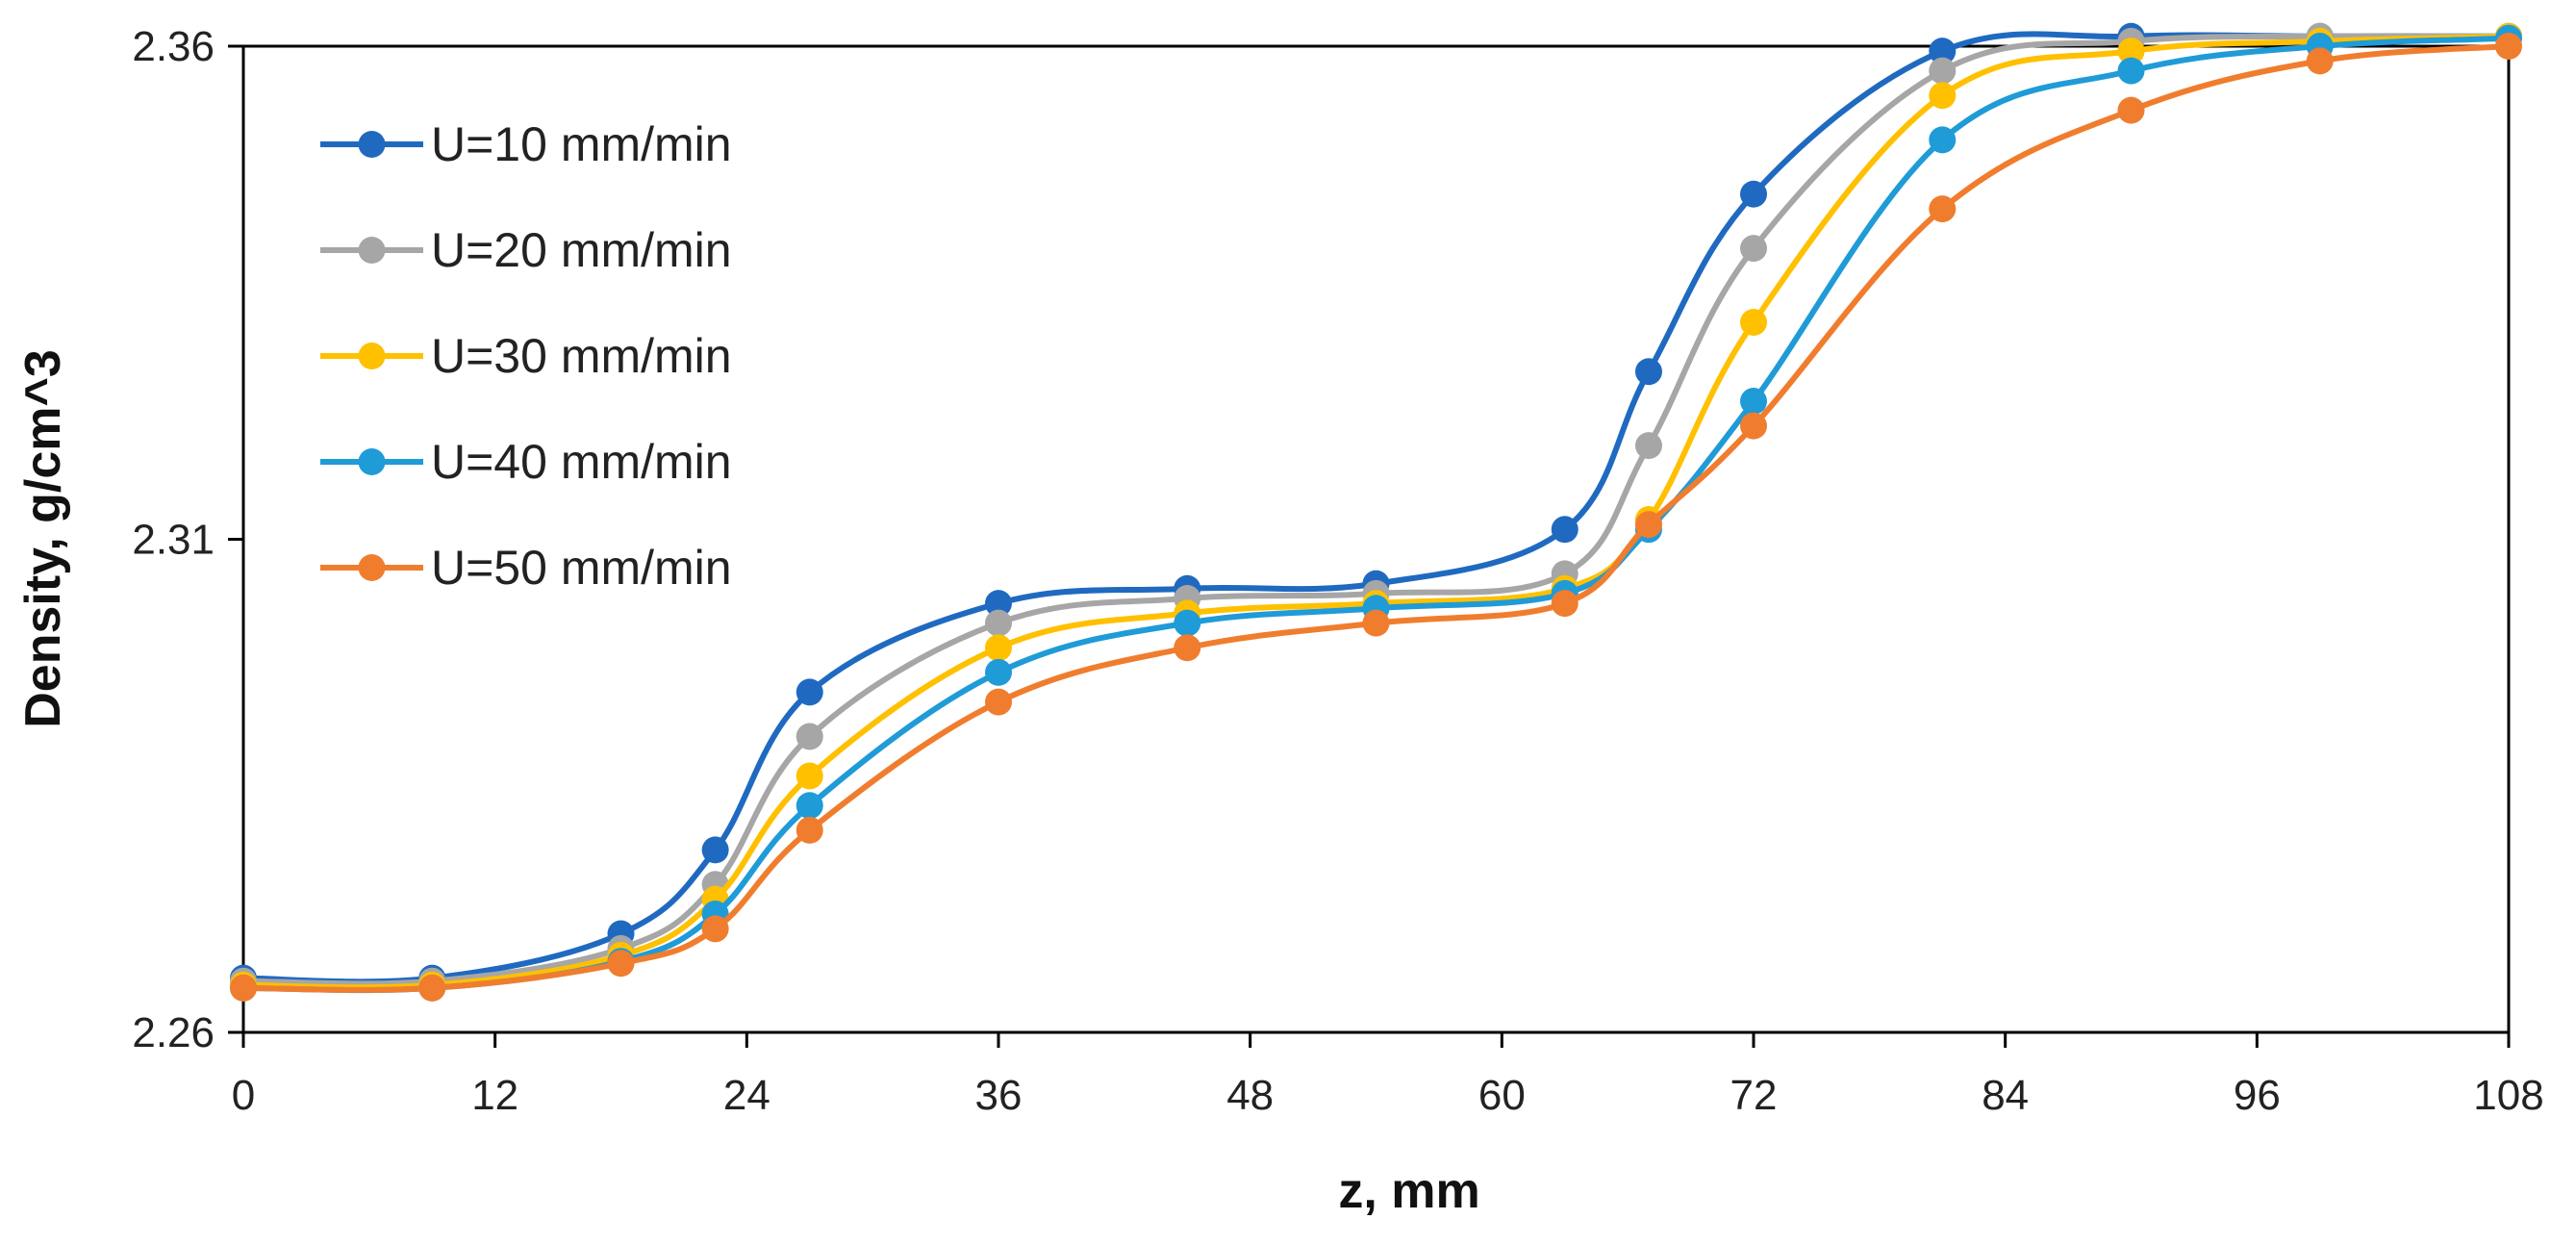 The image size is (2576, 1245). I want to click on x-tick-label: 48, so click(1250, 1095).